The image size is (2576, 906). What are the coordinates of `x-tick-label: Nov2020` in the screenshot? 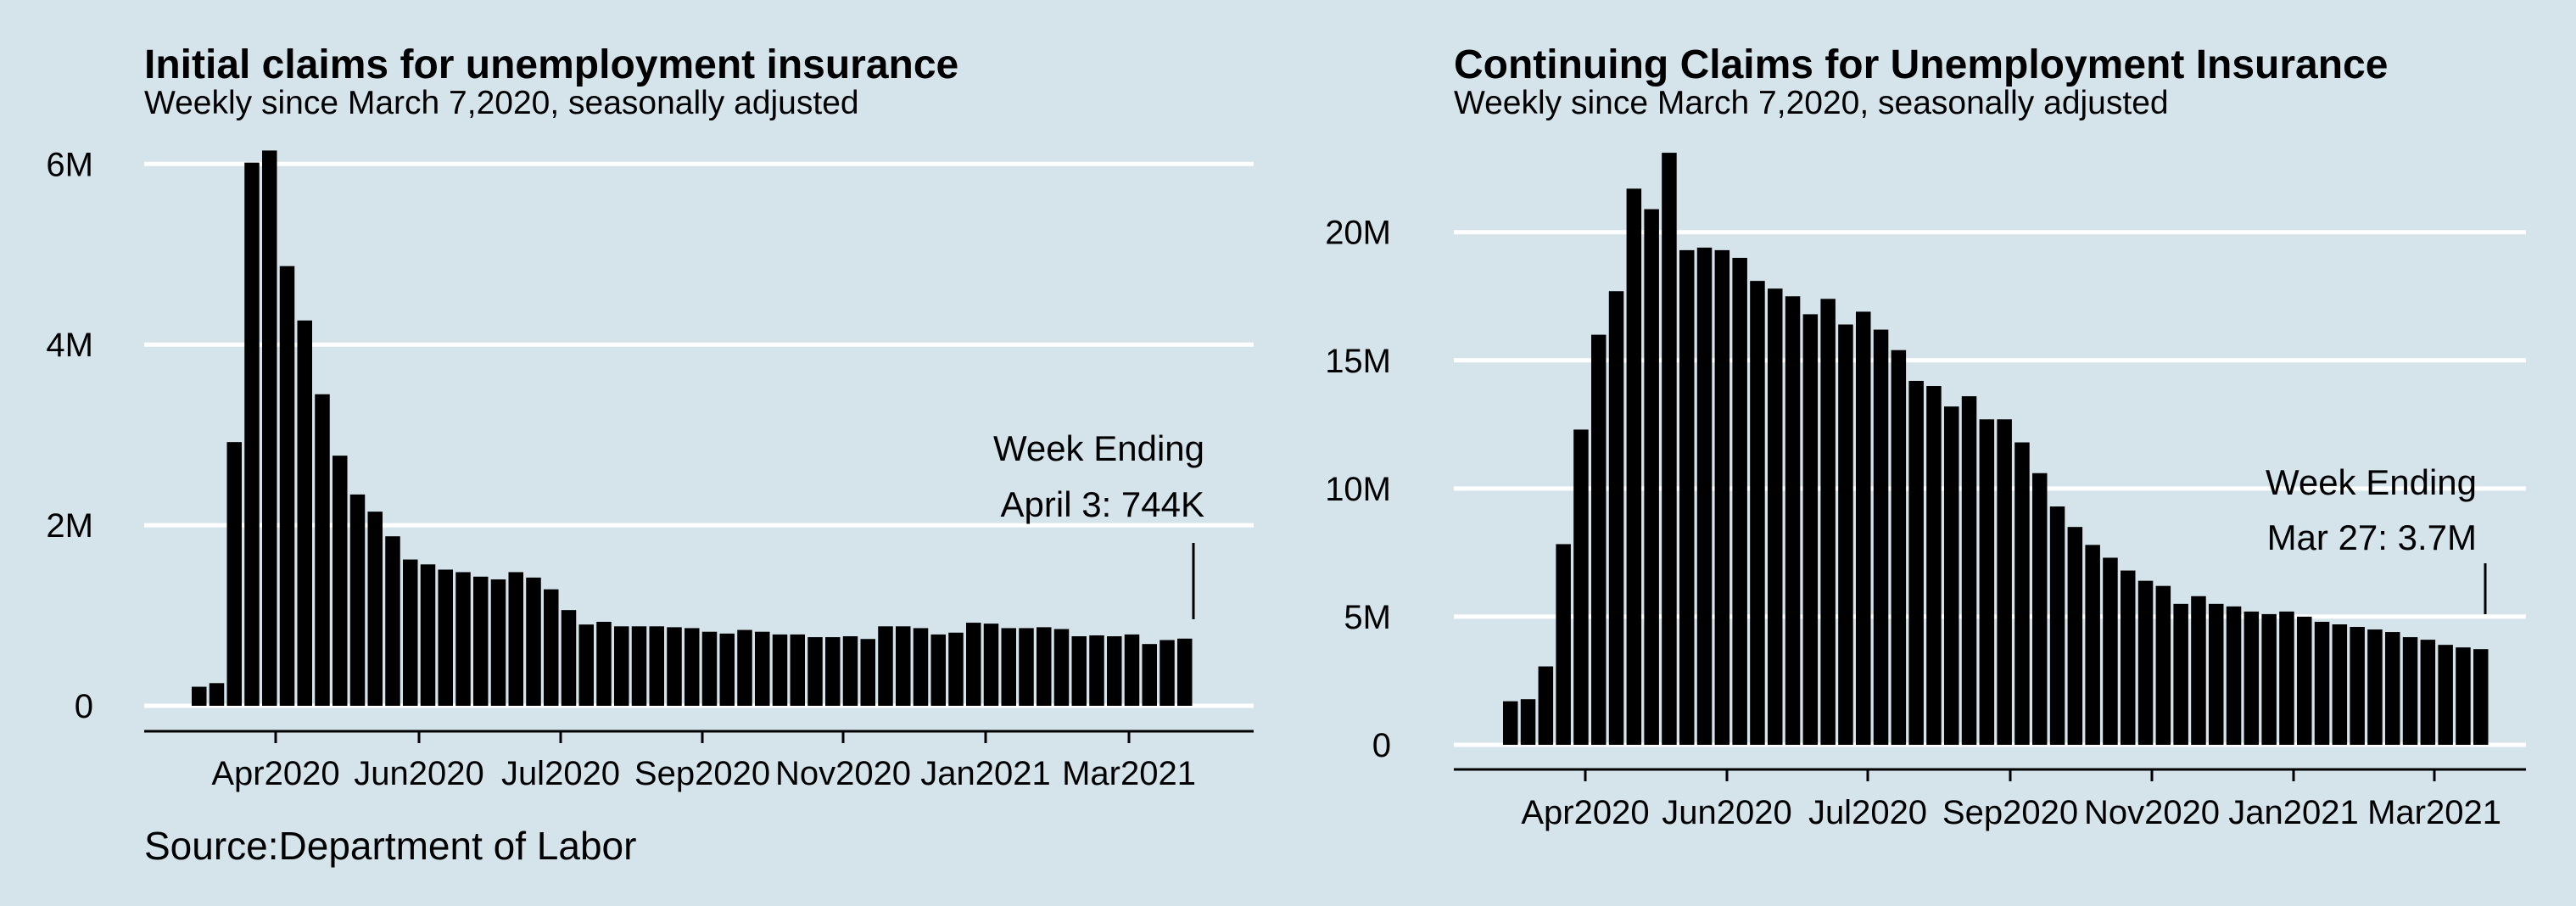 It's located at (843, 773).